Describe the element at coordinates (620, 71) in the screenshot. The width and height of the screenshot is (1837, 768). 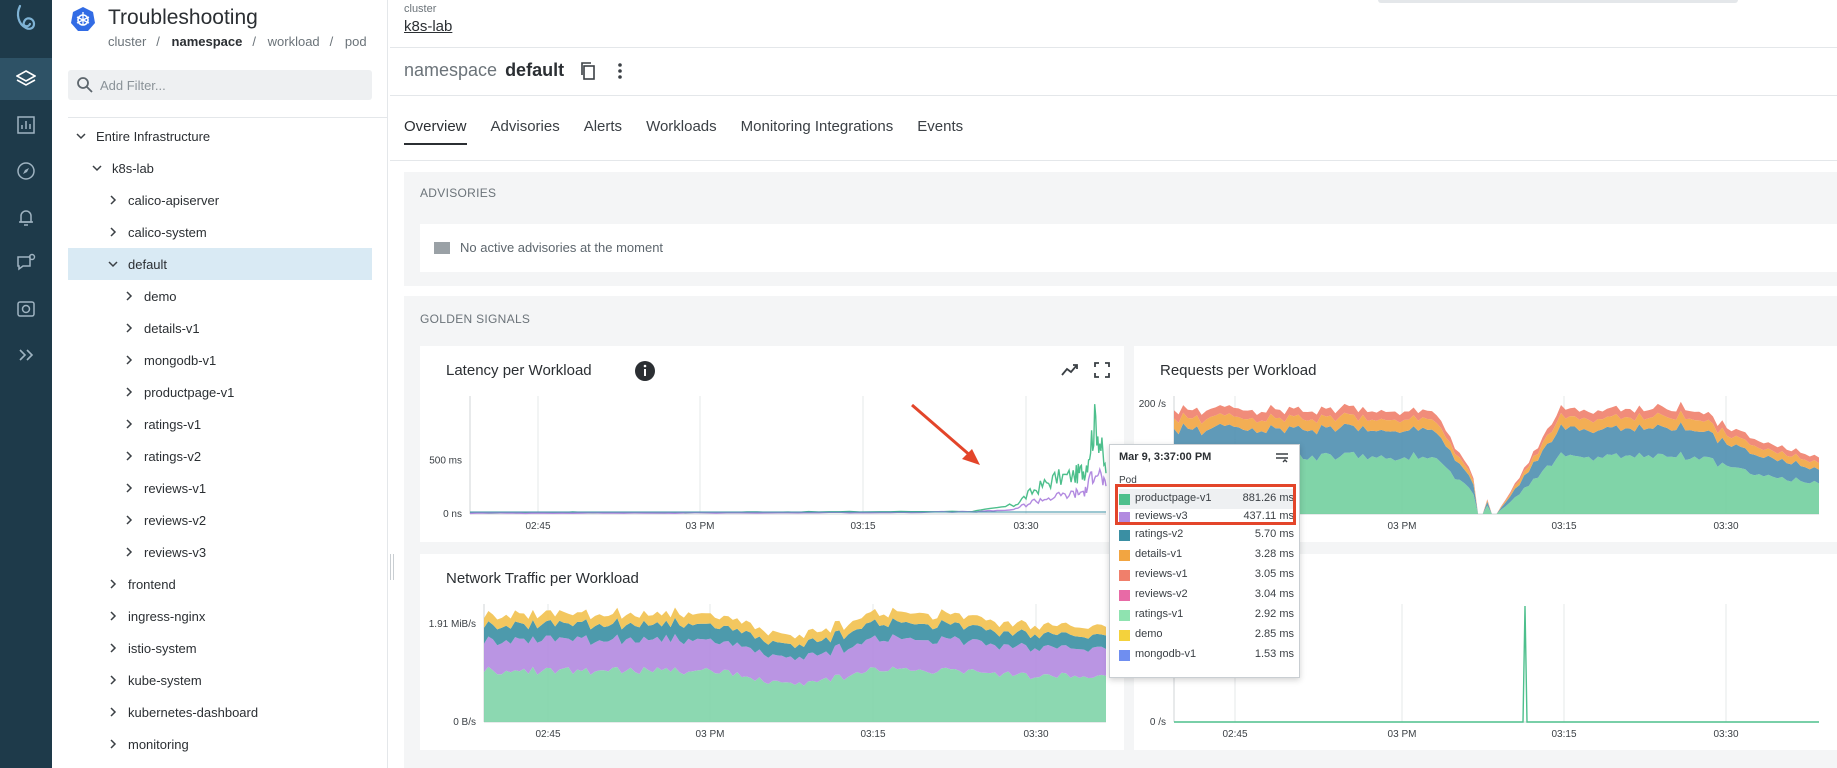
I see `more-vertical-icon` at that location.